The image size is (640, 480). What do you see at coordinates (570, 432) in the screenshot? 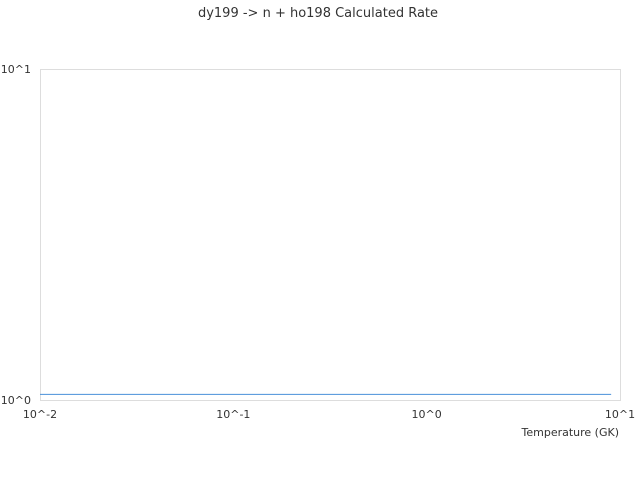
I see `x-axis-label: Temperature (GK)` at bounding box center [570, 432].